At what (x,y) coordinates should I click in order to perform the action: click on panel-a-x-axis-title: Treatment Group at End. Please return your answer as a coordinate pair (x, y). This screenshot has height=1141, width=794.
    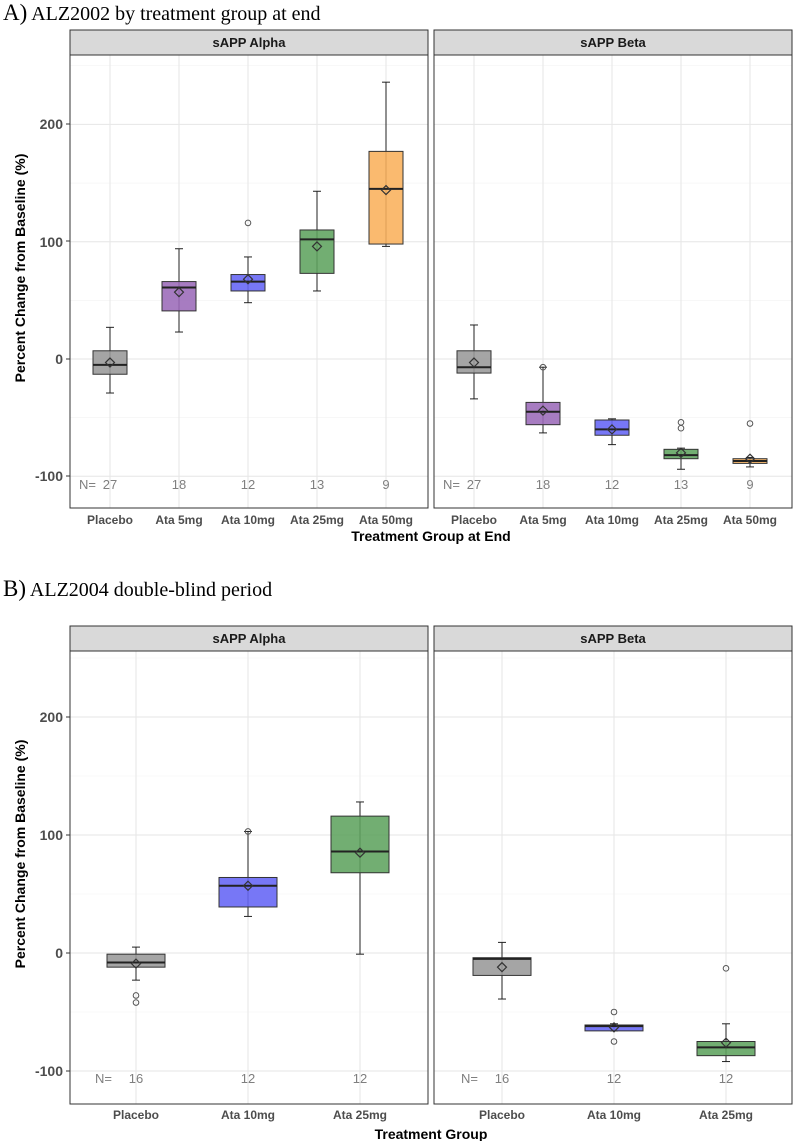
    Looking at the image, I should click on (430, 536).